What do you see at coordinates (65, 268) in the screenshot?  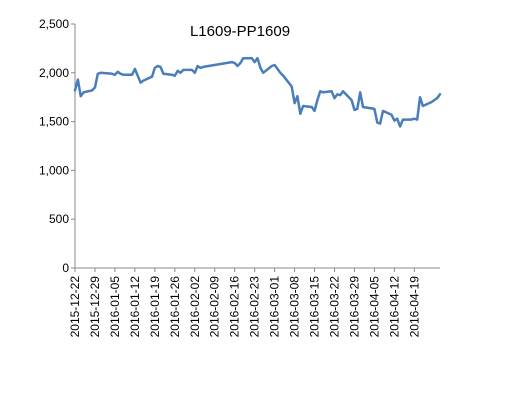 I see `y-tick-label: 0` at bounding box center [65, 268].